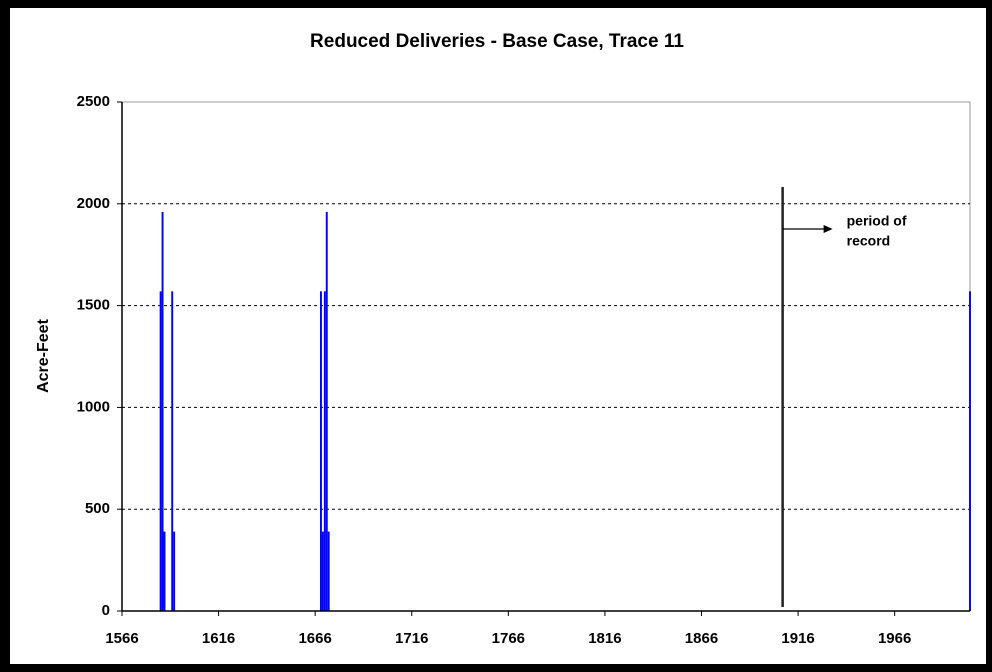 The width and height of the screenshot is (992, 672). Describe the element at coordinates (869, 241) in the screenshot. I see `annotation: record` at that location.